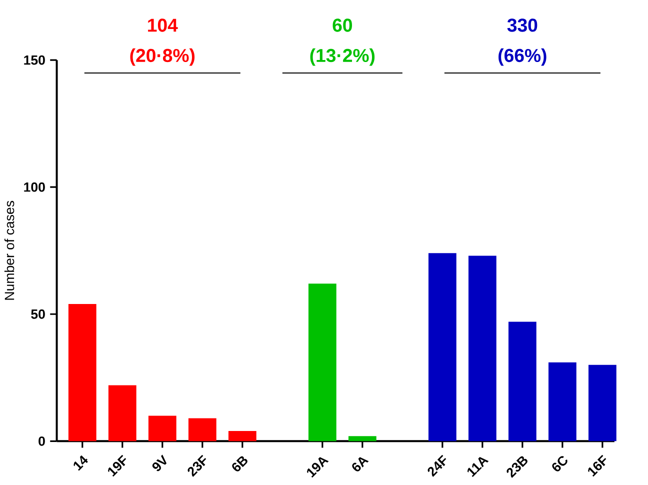  I want to click on x-tick-label: 9V, so click(159, 463).